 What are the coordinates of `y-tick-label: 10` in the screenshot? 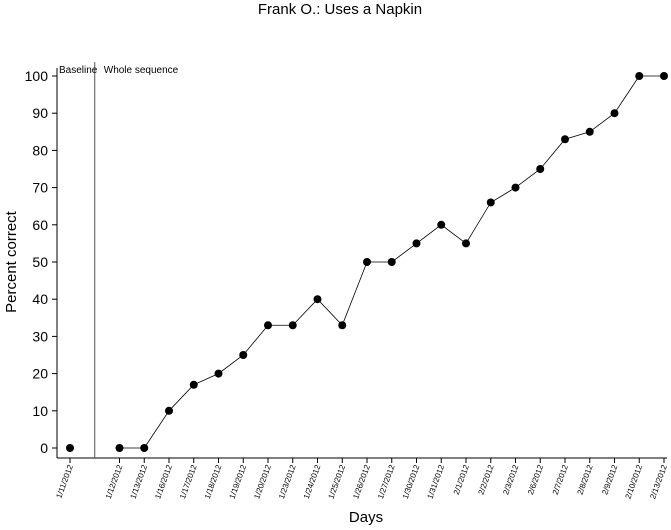 It's located at (40, 411).